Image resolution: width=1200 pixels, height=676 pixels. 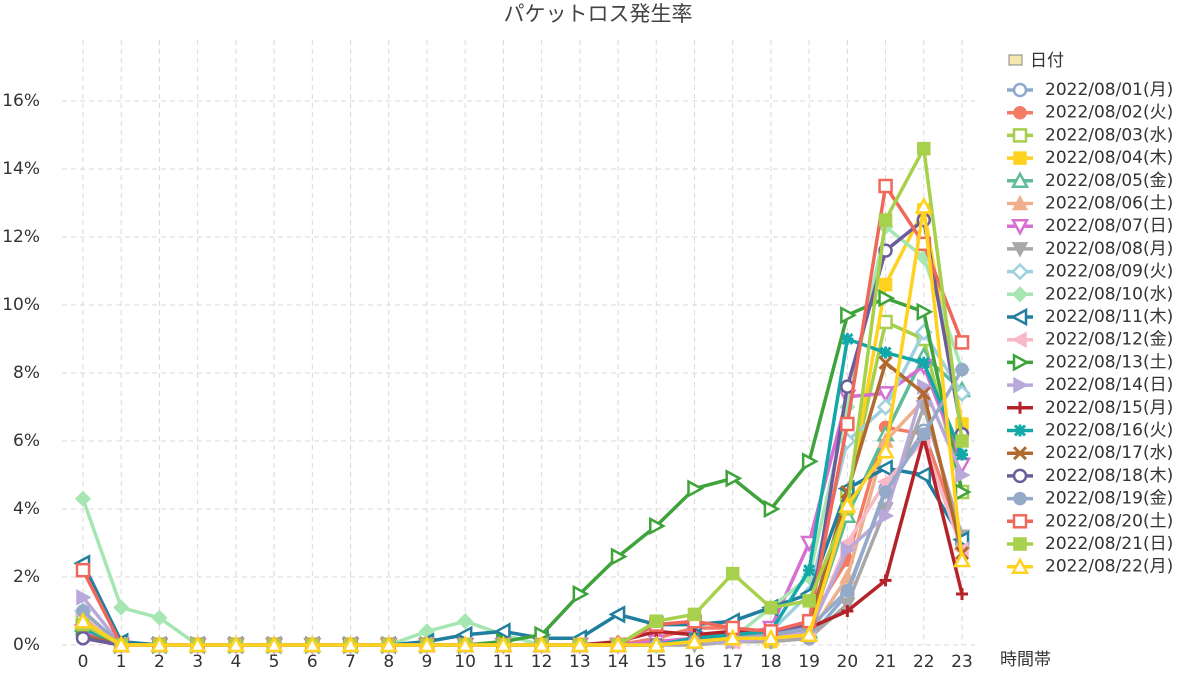 What do you see at coordinates (1109, 294) in the screenshot?
I see `legend-label: 2022/08/10(水)` at bounding box center [1109, 294].